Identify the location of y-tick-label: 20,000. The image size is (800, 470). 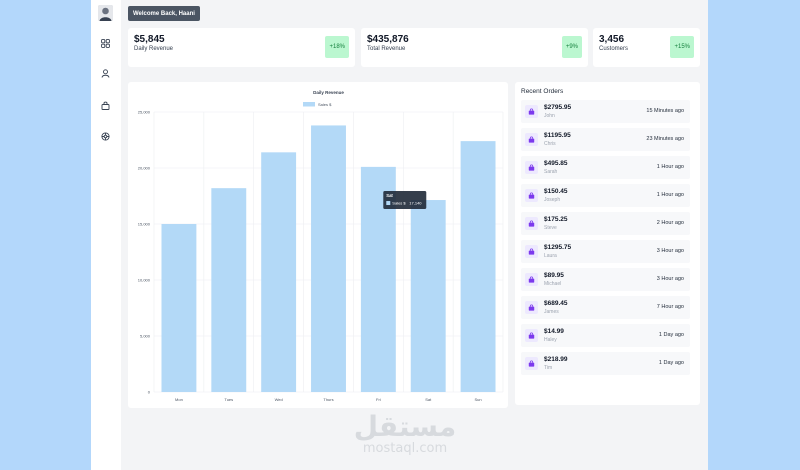
(144, 168).